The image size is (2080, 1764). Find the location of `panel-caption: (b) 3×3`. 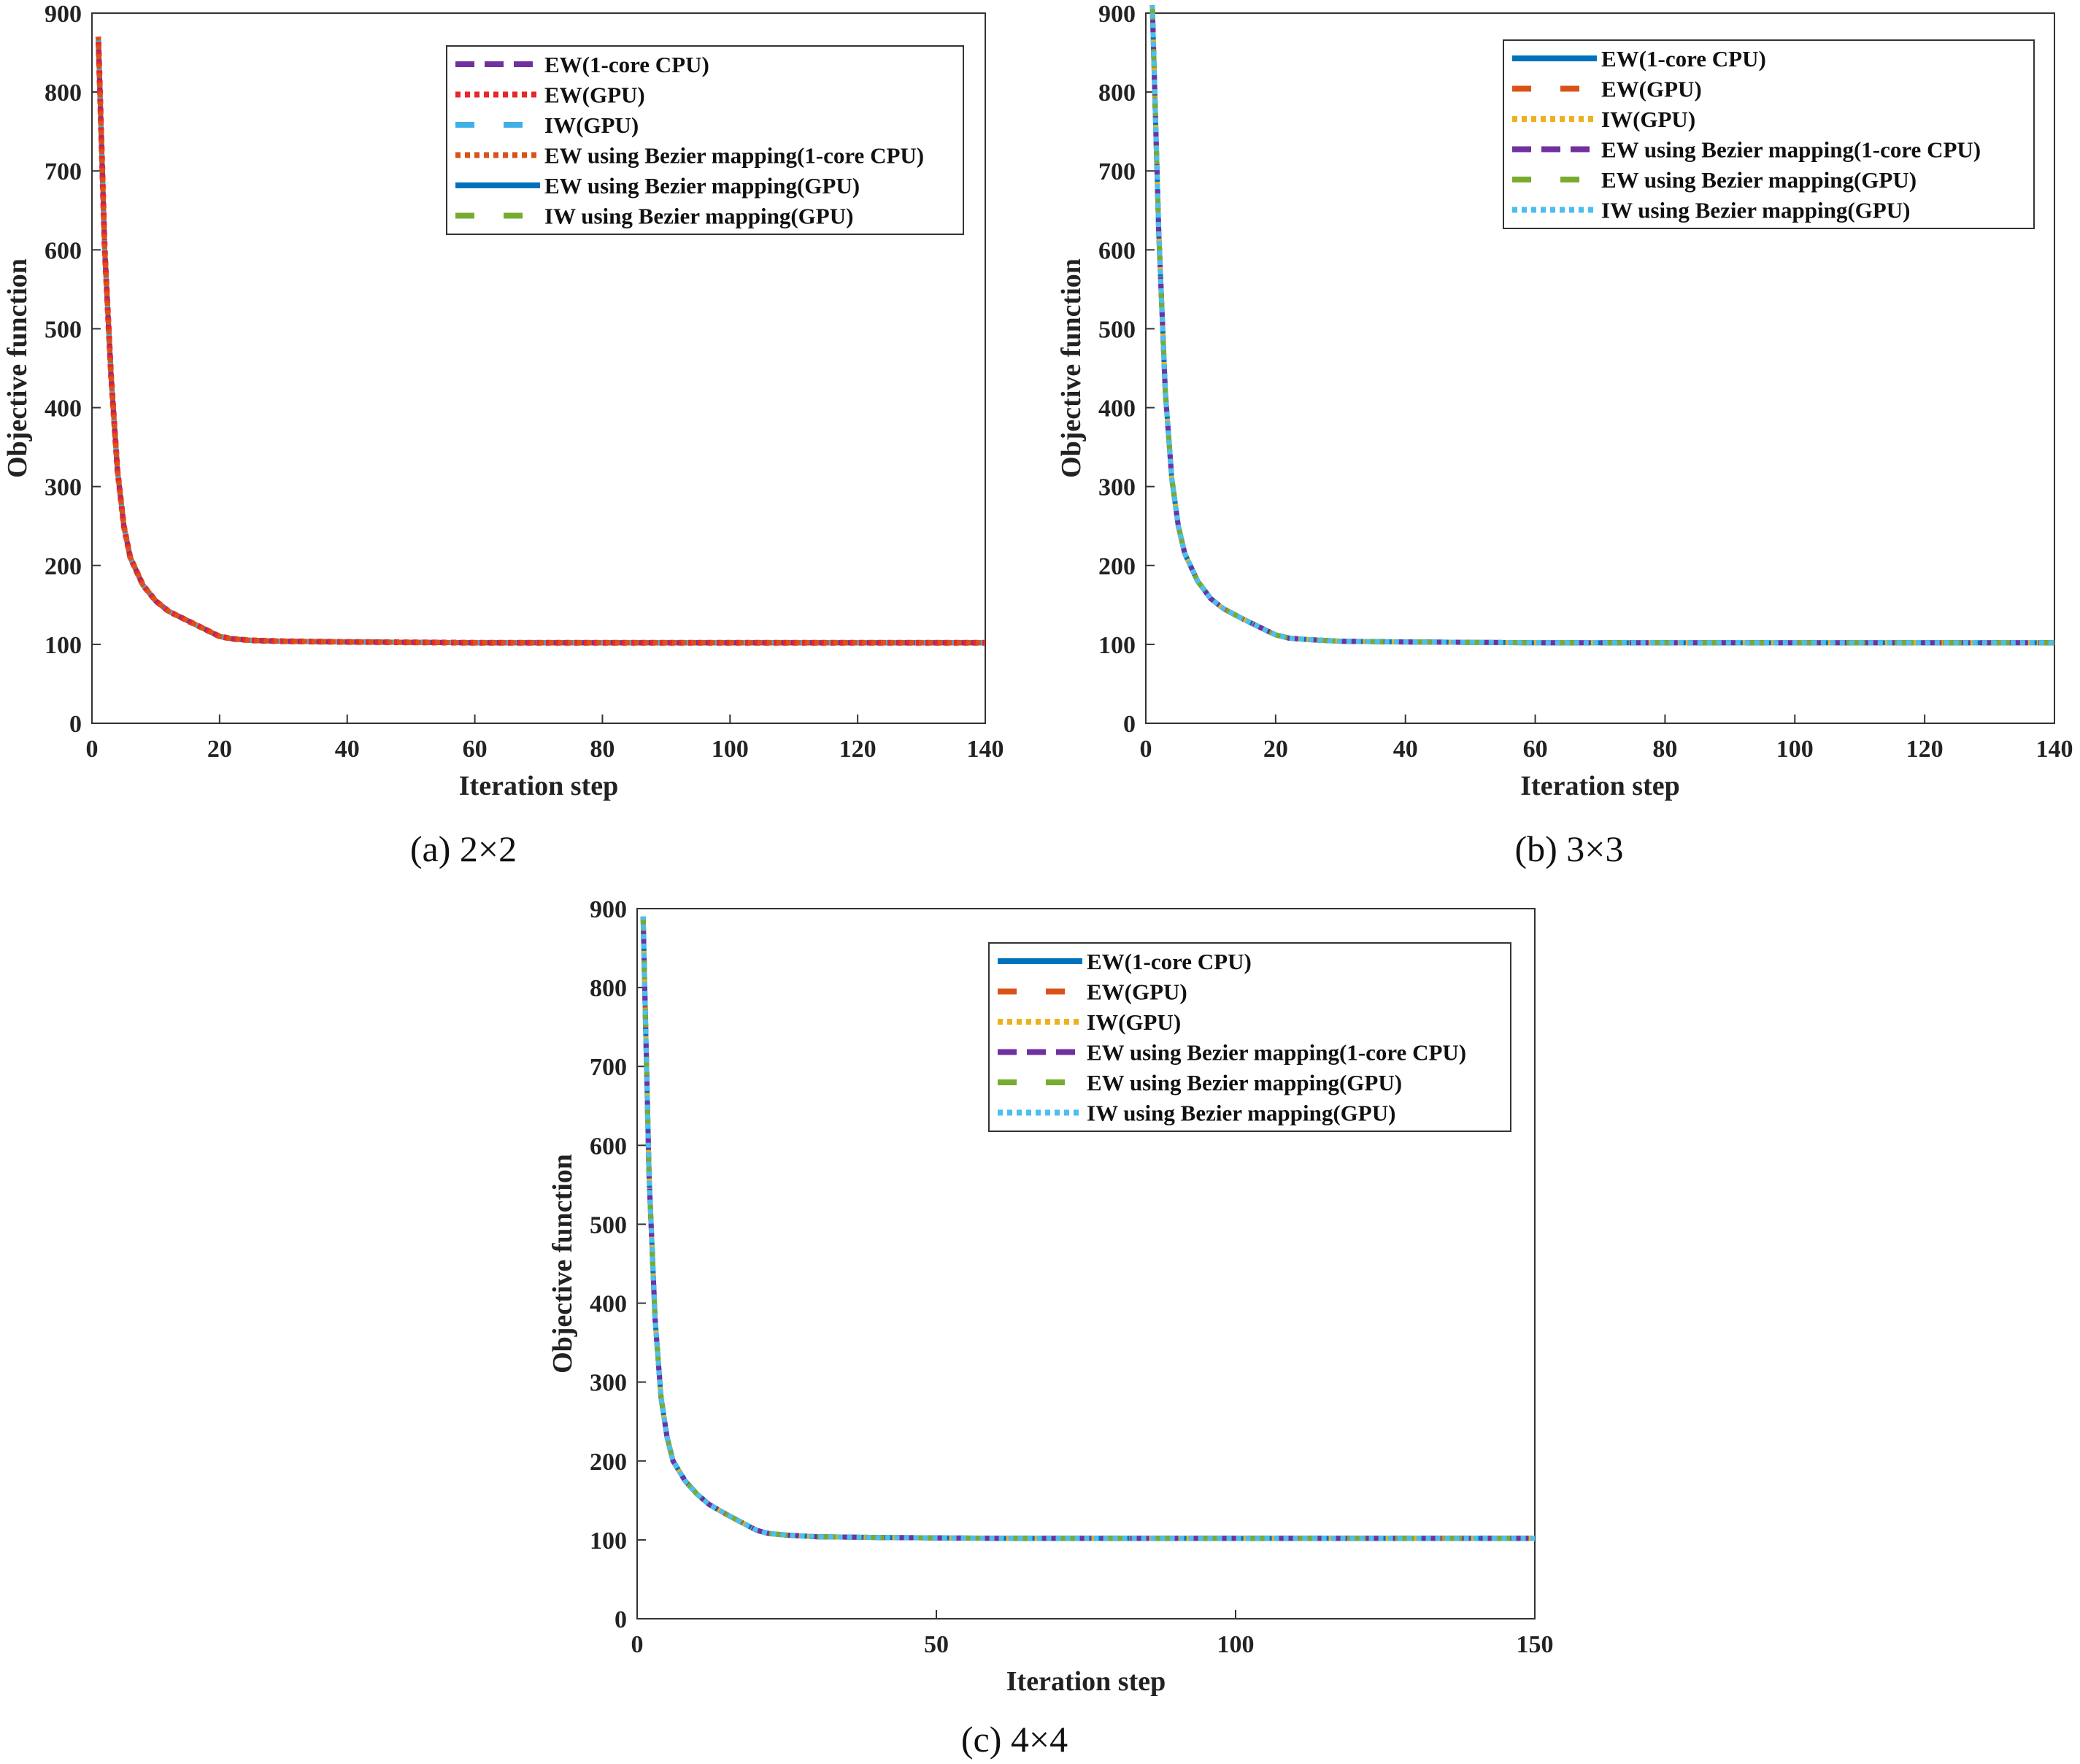

panel-caption: (b) 3×3 is located at coordinates (1570, 848).